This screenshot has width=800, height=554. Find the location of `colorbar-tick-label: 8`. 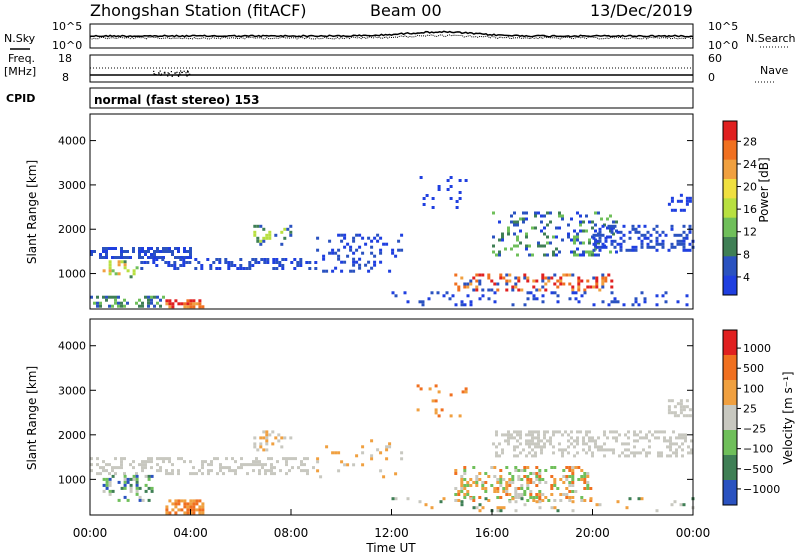

colorbar-tick-label: 8 is located at coordinates (746, 254).